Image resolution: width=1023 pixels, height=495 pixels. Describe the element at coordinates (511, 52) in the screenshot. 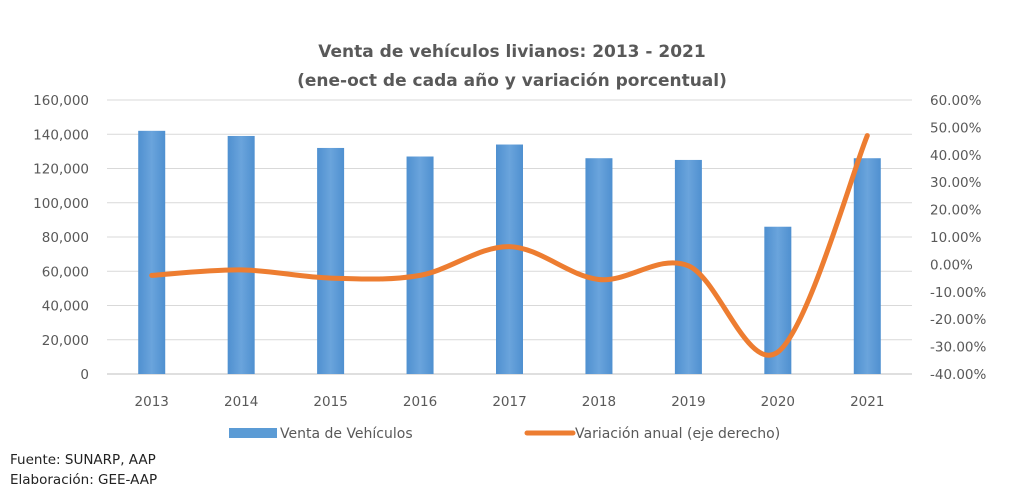

I see `chart-title-line-1: Venta de vehículos livianos: 2013 - 2021` at that location.